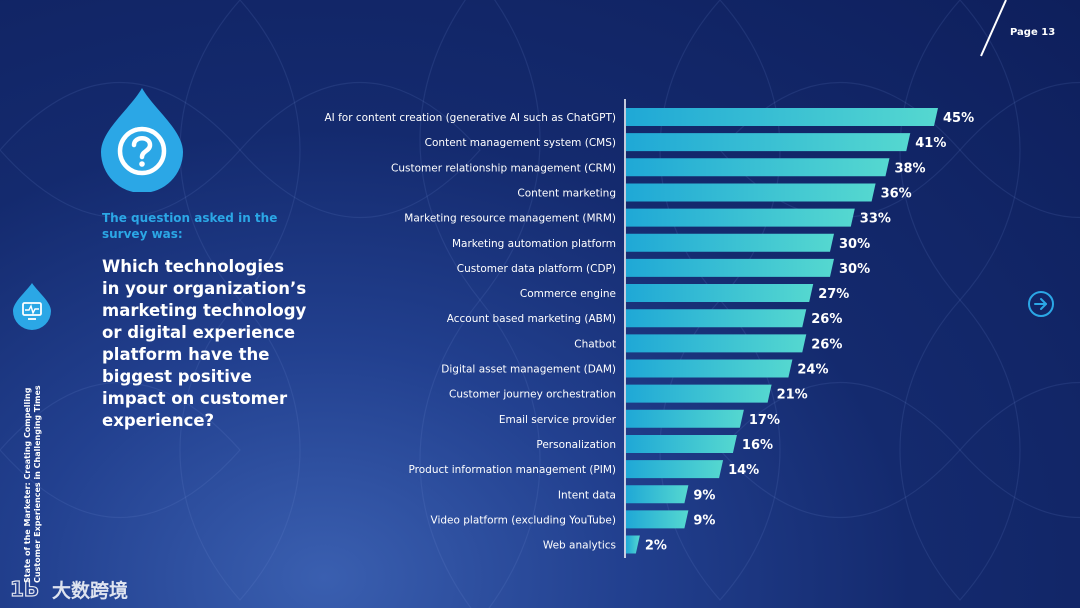 Image resolution: width=1080 pixels, height=608 pixels. What do you see at coordinates (595, 344) in the screenshot?
I see `bar-category-label: Chatbot` at bounding box center [595, 344].